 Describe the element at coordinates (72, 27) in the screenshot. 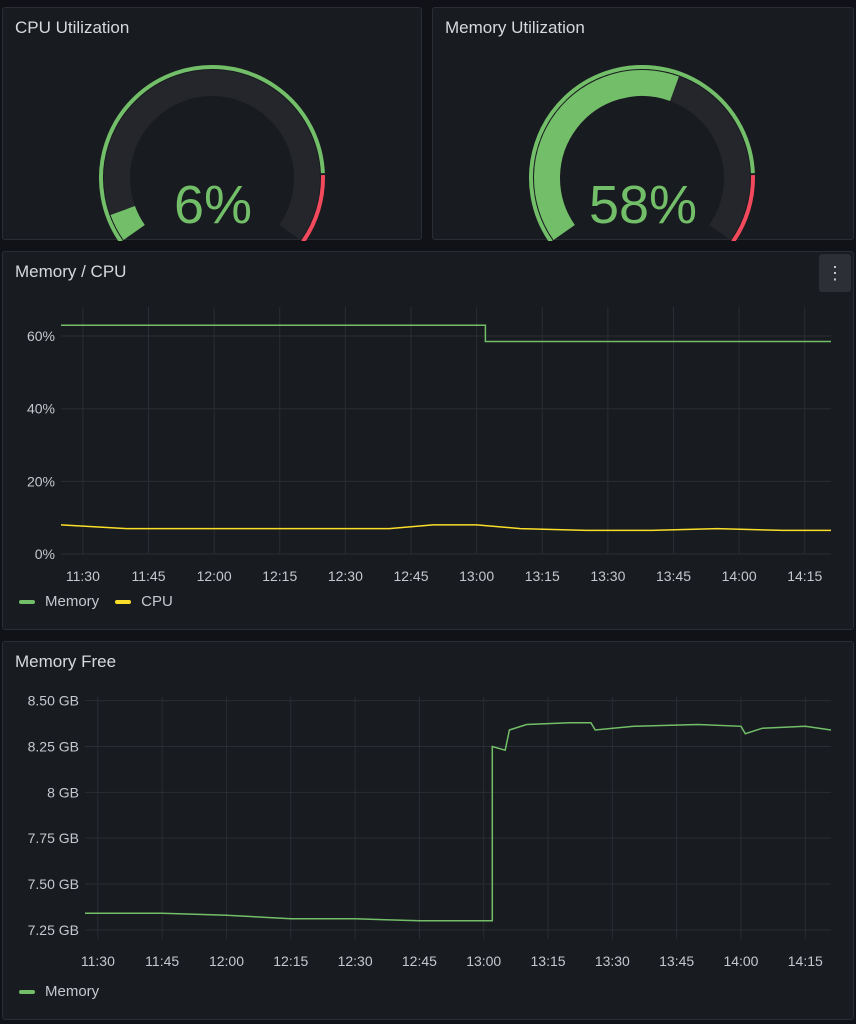

I see `panel-title: CPU Utilization` at that location.